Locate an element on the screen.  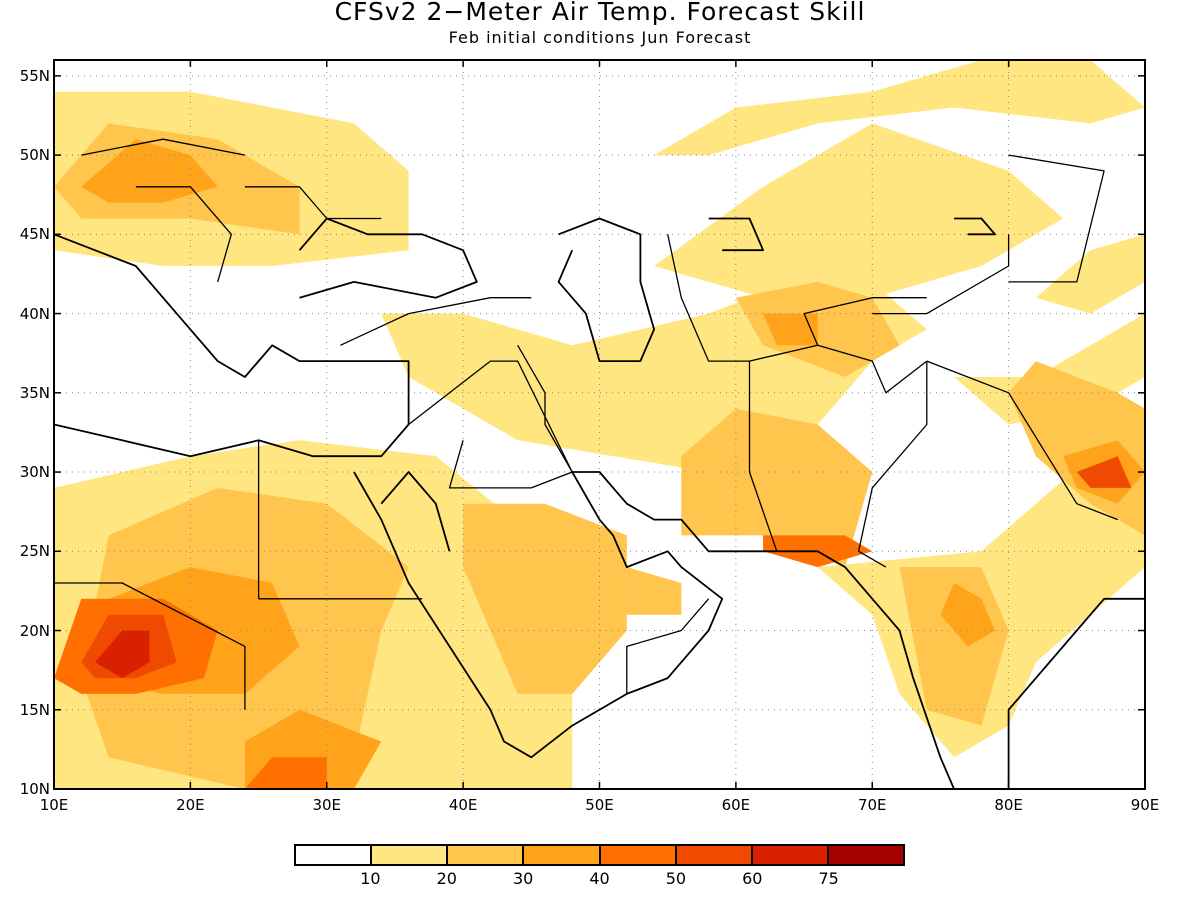
lat-label: 20N is located at coordinates (34, 630).